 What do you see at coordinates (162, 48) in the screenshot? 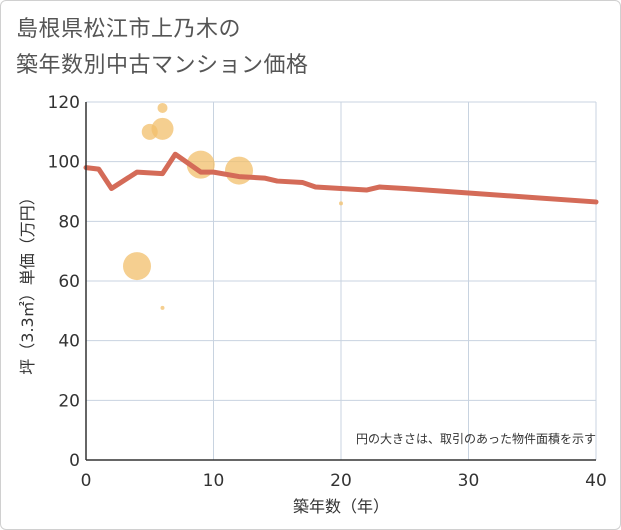
I see `chart-title: 島根県松江市上乃木の 築年数別中古マンション価格` at bounding box center [162, 48].